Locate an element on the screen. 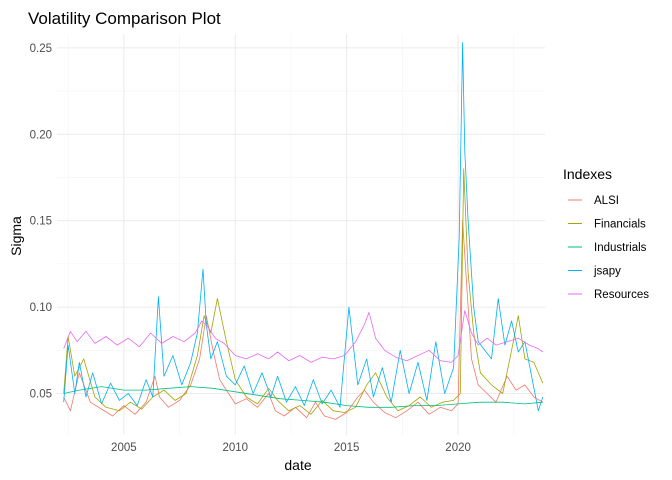 The width and height of the screenshot is (672, 480). chart-title: Volatility Comparison Plot is located at coordinates (124, 18).